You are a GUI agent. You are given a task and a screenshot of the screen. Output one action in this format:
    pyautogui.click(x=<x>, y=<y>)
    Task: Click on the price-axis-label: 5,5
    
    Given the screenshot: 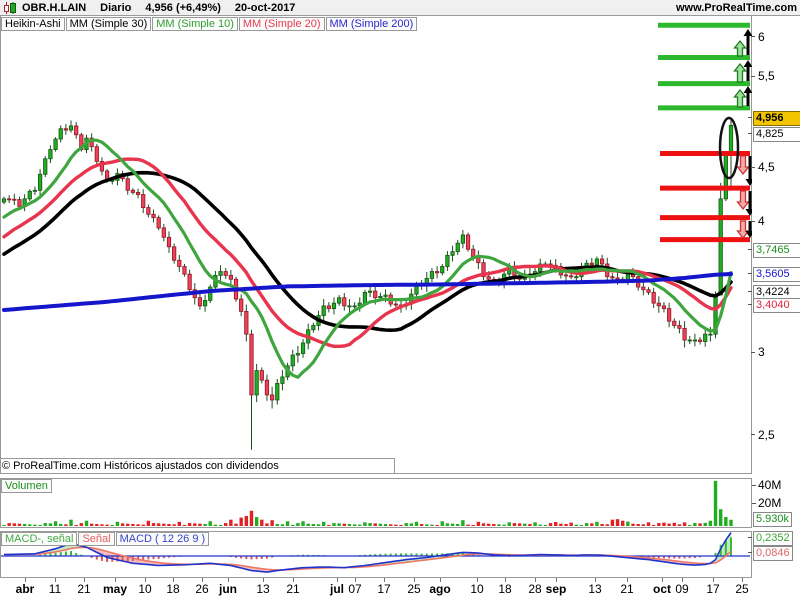 What is the action you would take?
    pyautogui.click(x=766, y=76)
    